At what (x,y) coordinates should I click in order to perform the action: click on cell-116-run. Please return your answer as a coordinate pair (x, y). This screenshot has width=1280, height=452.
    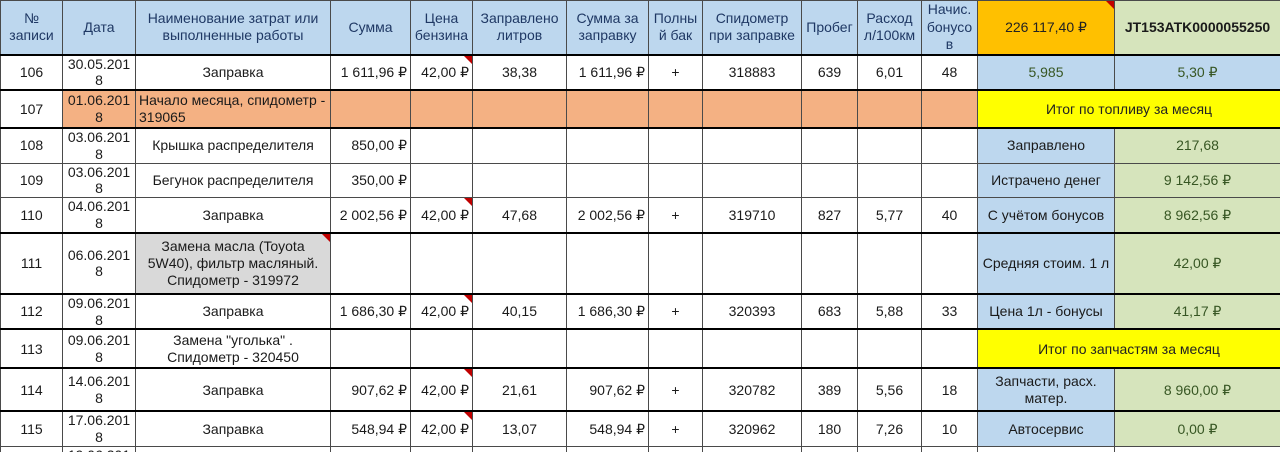
    Looking at the image, I should click on (829, 449).